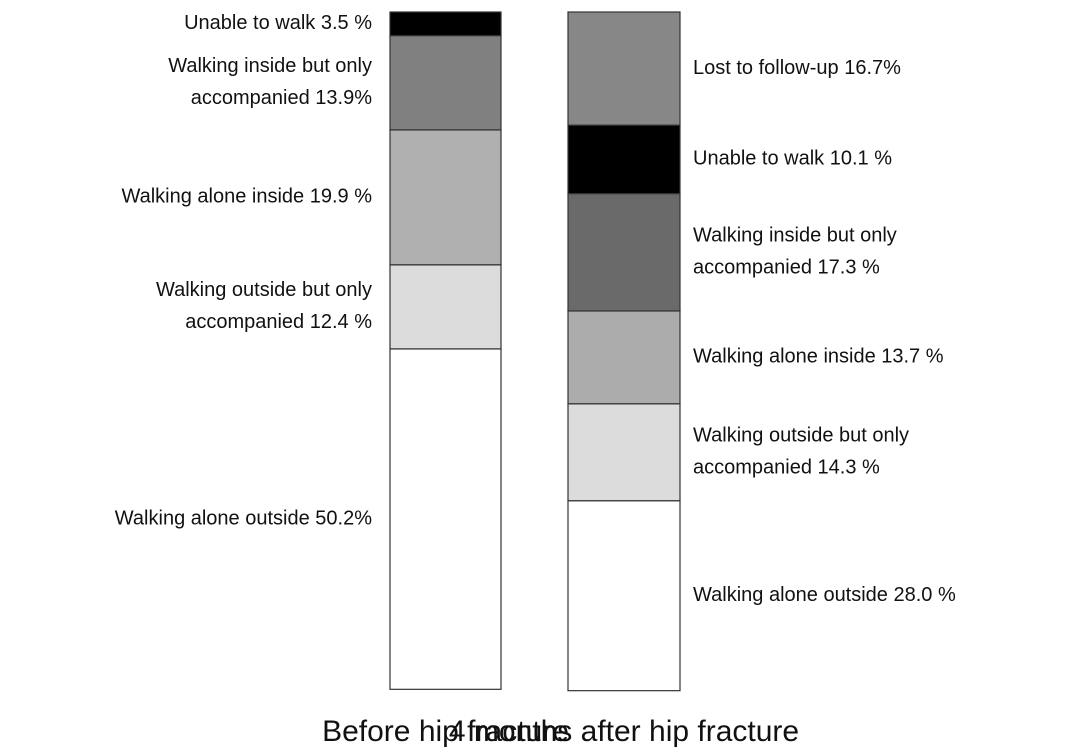 This screenshot has width=1067, height=753. What do you see at coordinates (786, 268) in the screenshot?
I see `segment-label: accompanied 17.3 %` at bounding box center [786, 268].